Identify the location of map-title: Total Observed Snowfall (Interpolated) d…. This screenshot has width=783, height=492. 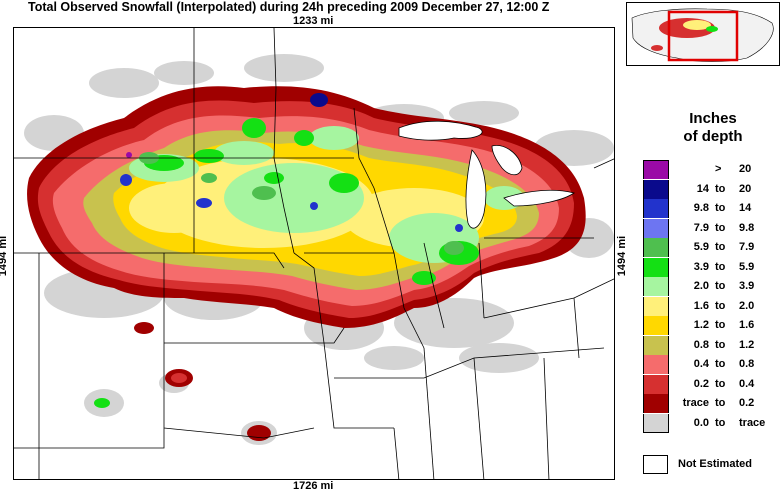
(289, 7).